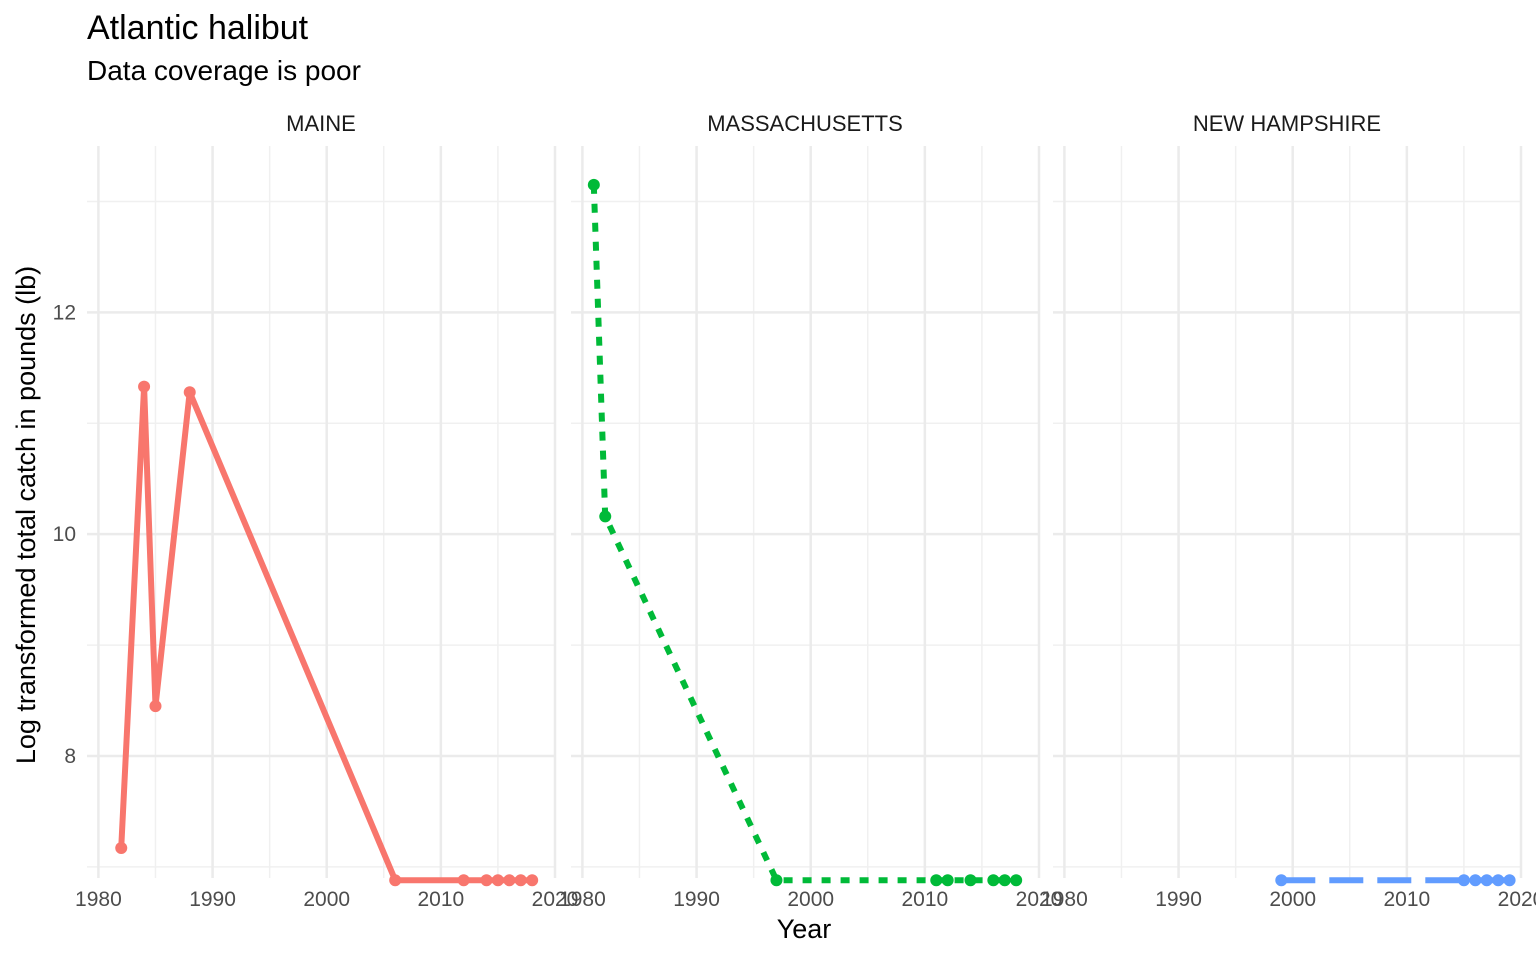  Describe the element at coordinates (804, 929) in the screenshot. I see `x-axis-title: Year` at that location.